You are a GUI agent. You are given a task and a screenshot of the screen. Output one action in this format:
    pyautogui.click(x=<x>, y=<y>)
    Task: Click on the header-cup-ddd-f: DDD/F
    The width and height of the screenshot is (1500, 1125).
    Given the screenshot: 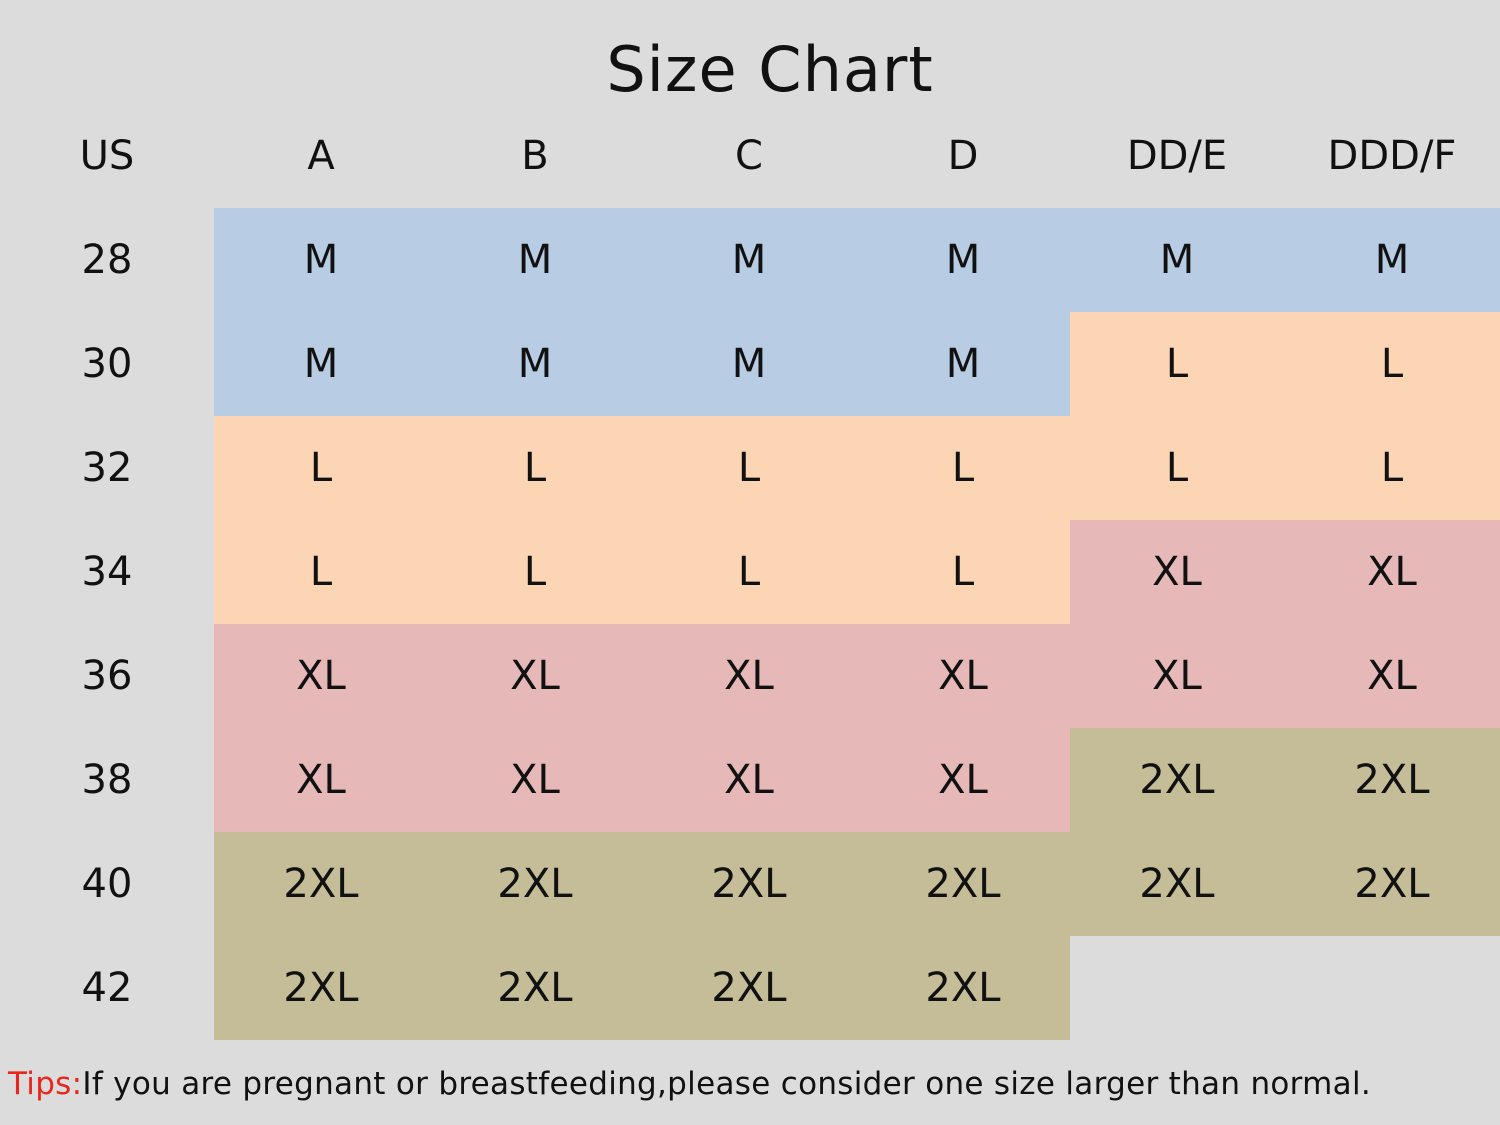 What is the action you would take?
    pyautogui.click(x=1392, y=156)
    